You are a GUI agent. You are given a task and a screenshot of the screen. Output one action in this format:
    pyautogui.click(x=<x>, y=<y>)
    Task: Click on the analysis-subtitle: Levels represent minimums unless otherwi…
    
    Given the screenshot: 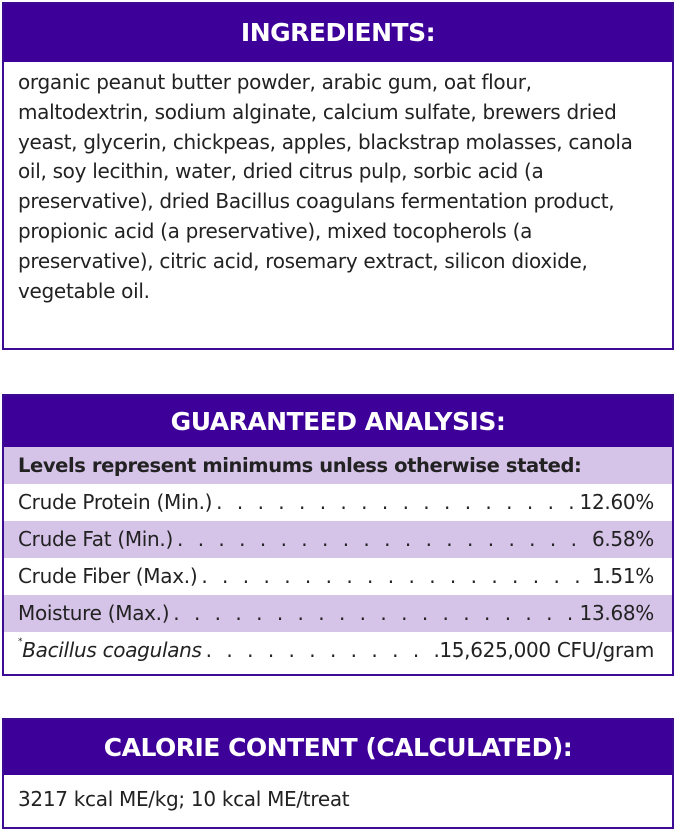 What is the action you would take?
    pyautogui.click(x=338, y=465)
    